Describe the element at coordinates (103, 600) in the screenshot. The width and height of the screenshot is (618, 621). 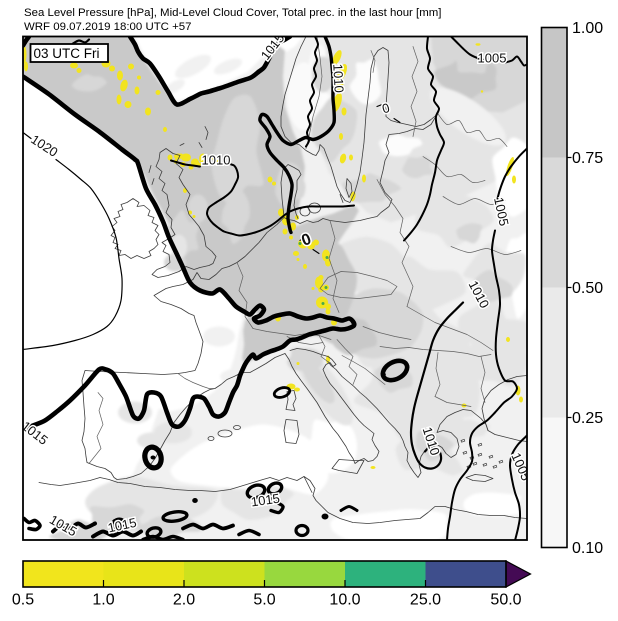
I see `svg-text: 1.0` at that location.